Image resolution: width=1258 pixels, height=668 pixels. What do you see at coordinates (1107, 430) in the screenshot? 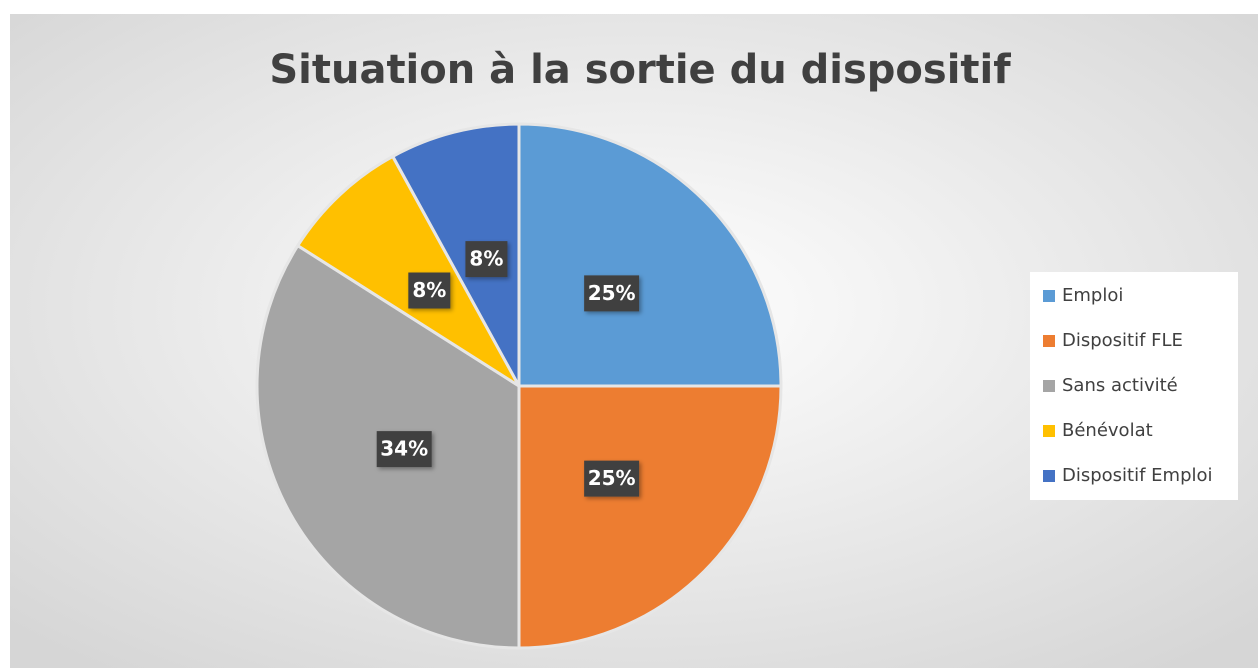
I see `legend-label: Bénévolat` at bounding box center [1107, 430].